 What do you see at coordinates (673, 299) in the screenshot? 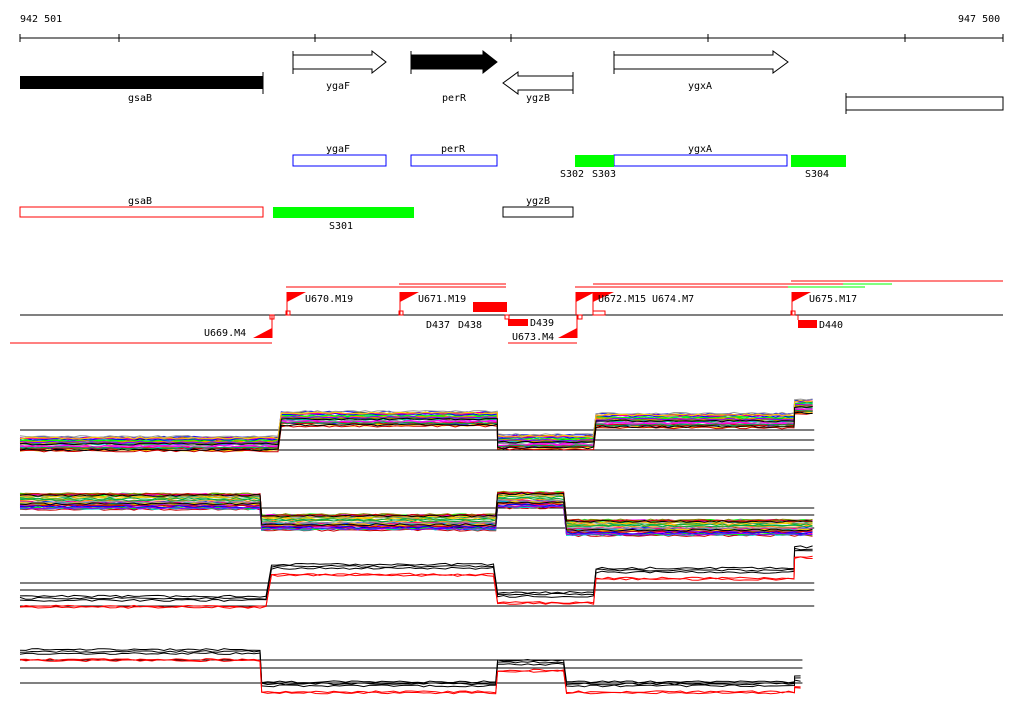
I see `tss-label: U674.M7` at bounding box center [673, 299].